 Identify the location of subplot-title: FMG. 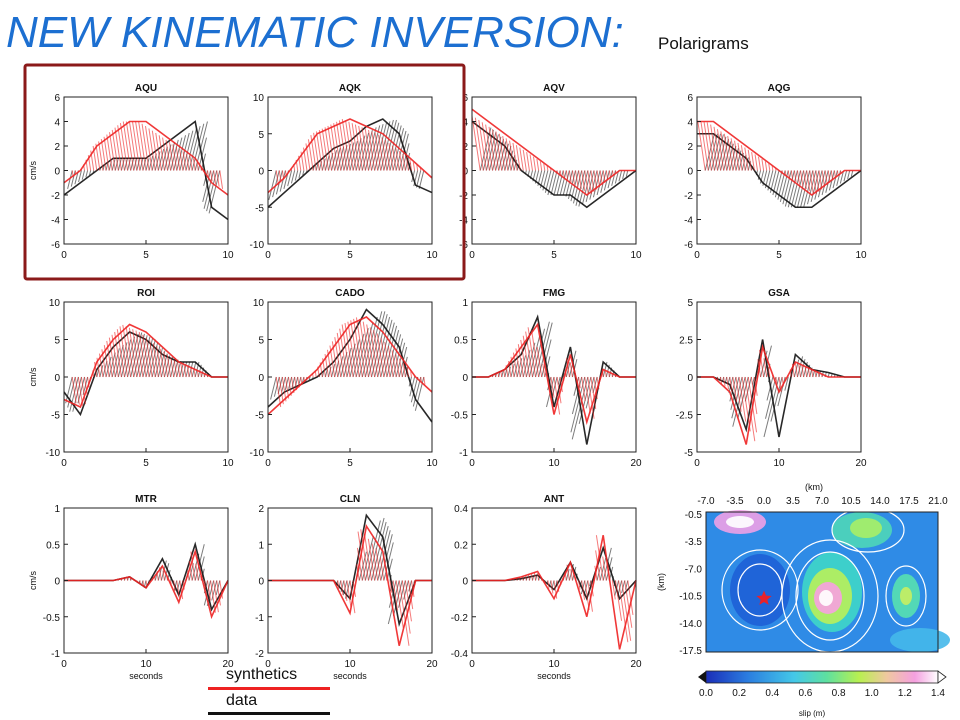
(554, 293).